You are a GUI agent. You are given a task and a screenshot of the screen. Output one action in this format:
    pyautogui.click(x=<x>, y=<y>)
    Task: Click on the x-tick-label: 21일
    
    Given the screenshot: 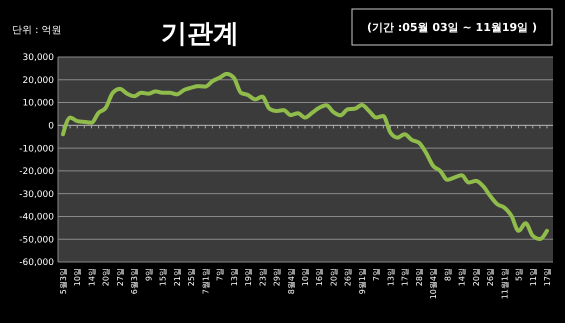 What is the action you would take?
    pyautogui.click(x=177, y=277)
    